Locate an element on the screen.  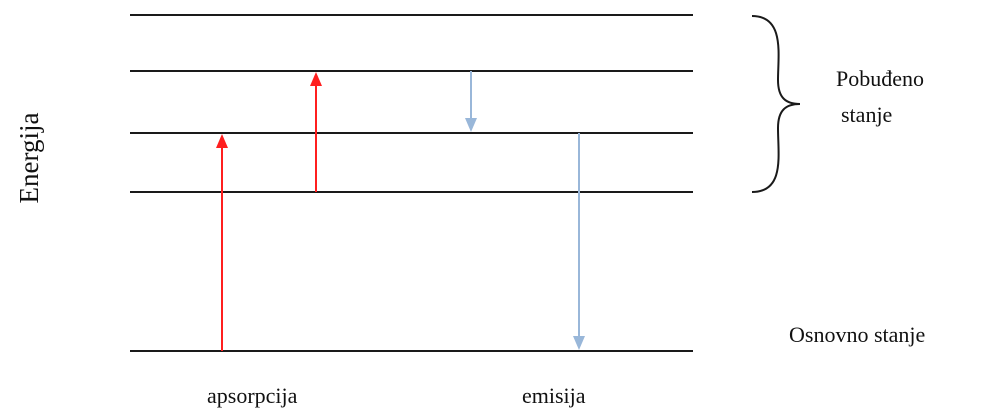
emission-label: emisija is located at coordinates (554, 395).